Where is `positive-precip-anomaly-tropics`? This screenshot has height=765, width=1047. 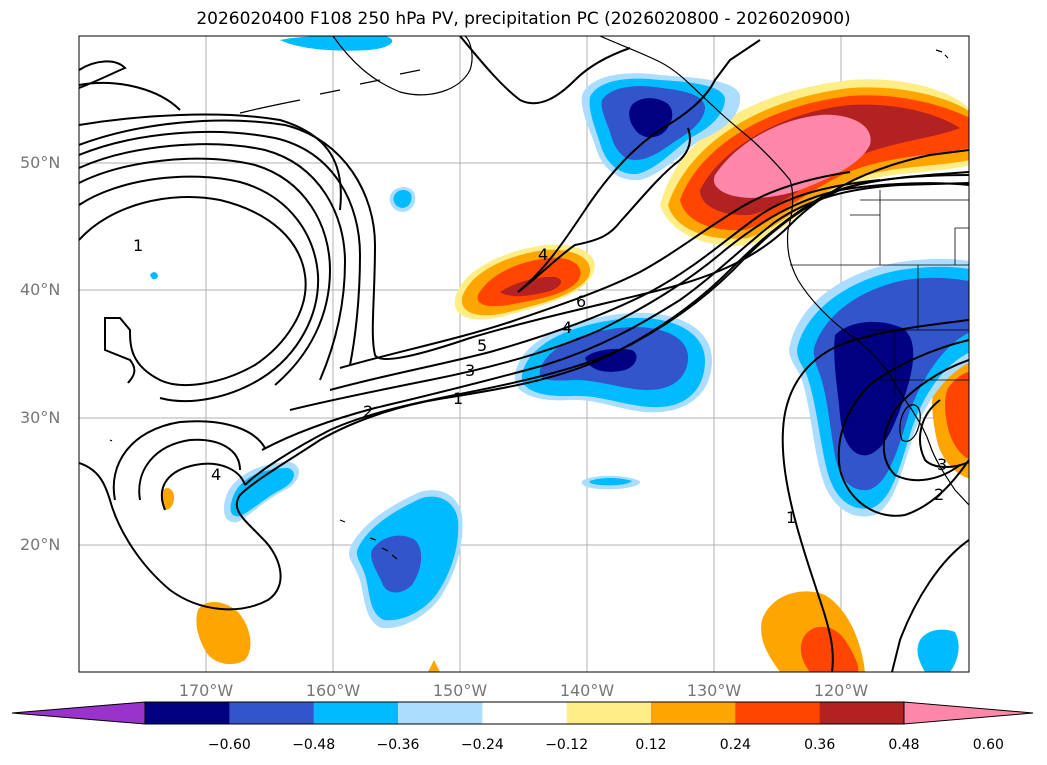 positive-precip-anomaly-tropics is located at coordinates (300, 580).